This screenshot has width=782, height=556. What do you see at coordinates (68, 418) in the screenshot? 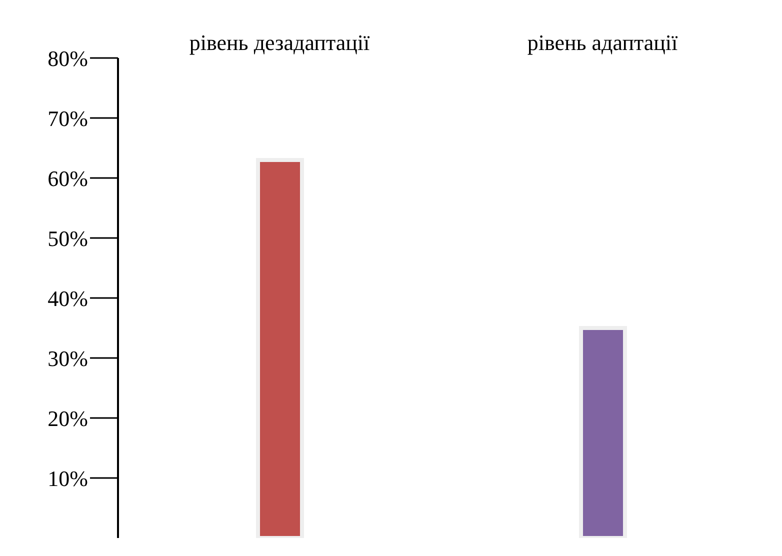
I see `y-tick-label: 20%` at bounding box center [68, 418].